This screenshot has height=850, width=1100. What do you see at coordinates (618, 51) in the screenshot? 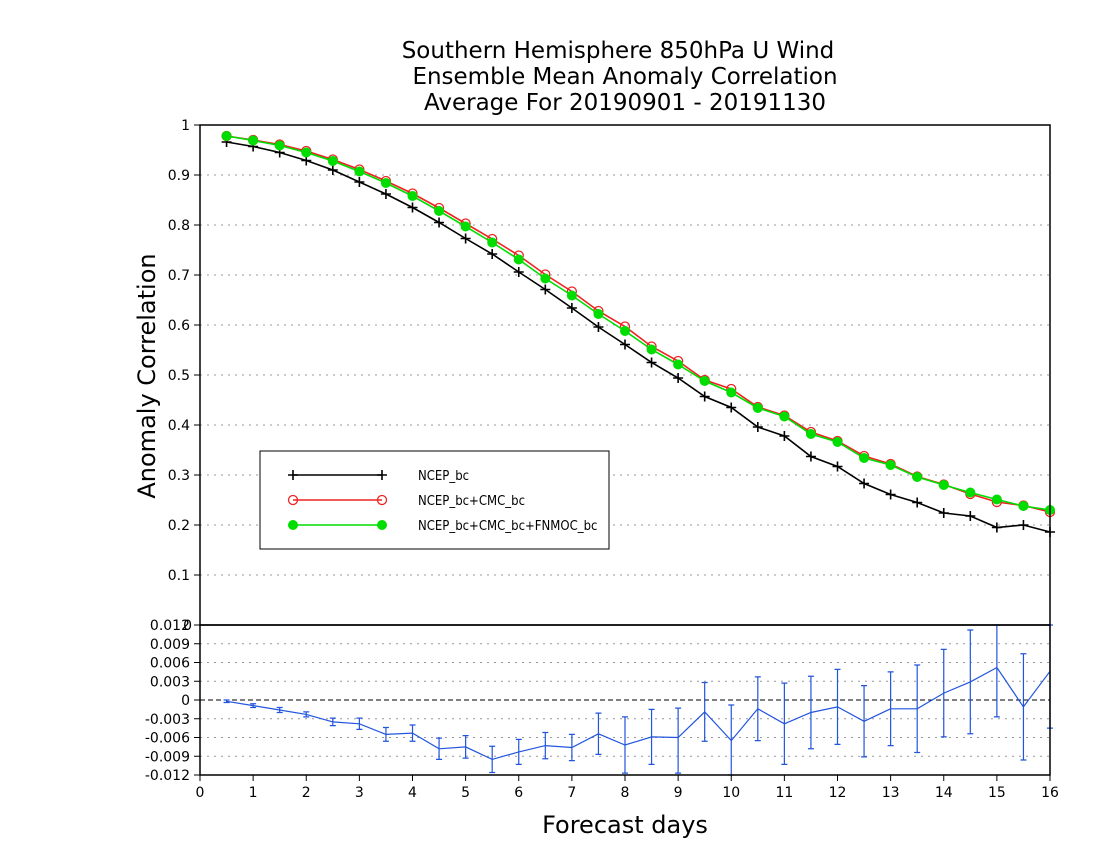
I see `chart-title-line-1: Southern Hemisphere 850hPa U Wind` at bounding box center [618, 51].